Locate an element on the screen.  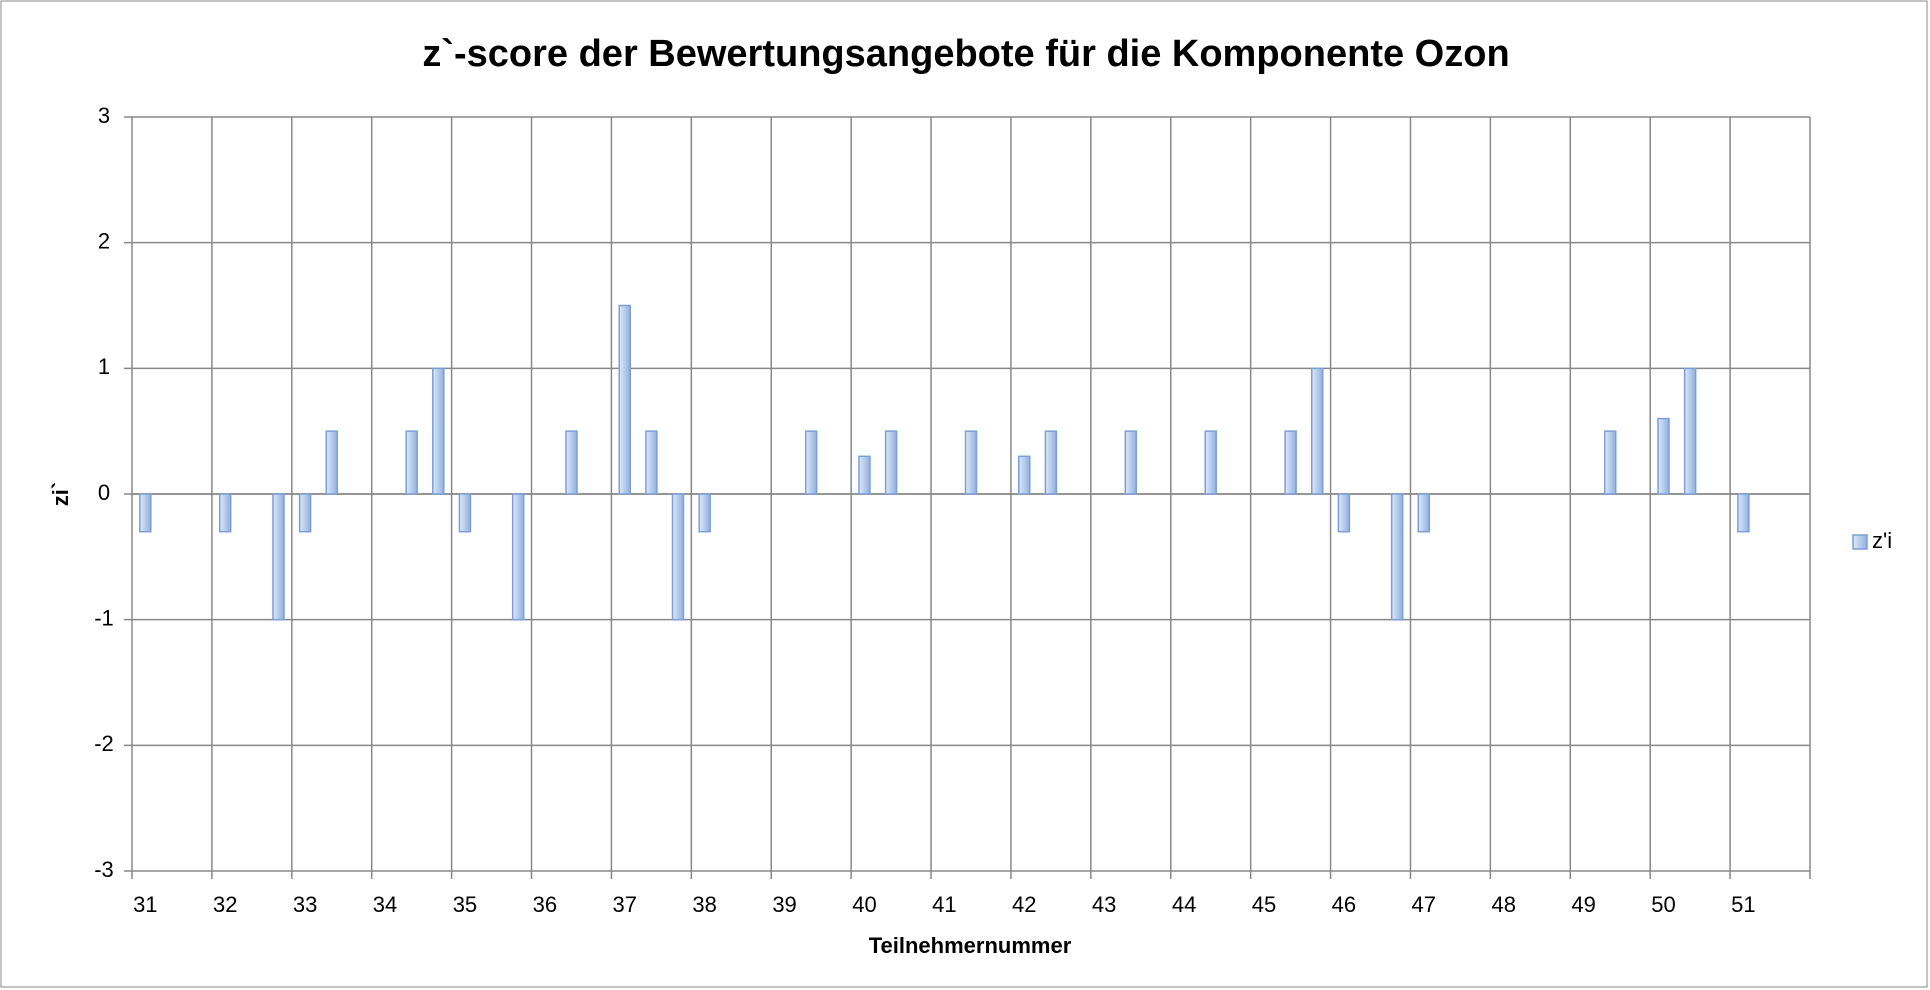
x-tick-label: 51 is located at coordinates (1743, 904).